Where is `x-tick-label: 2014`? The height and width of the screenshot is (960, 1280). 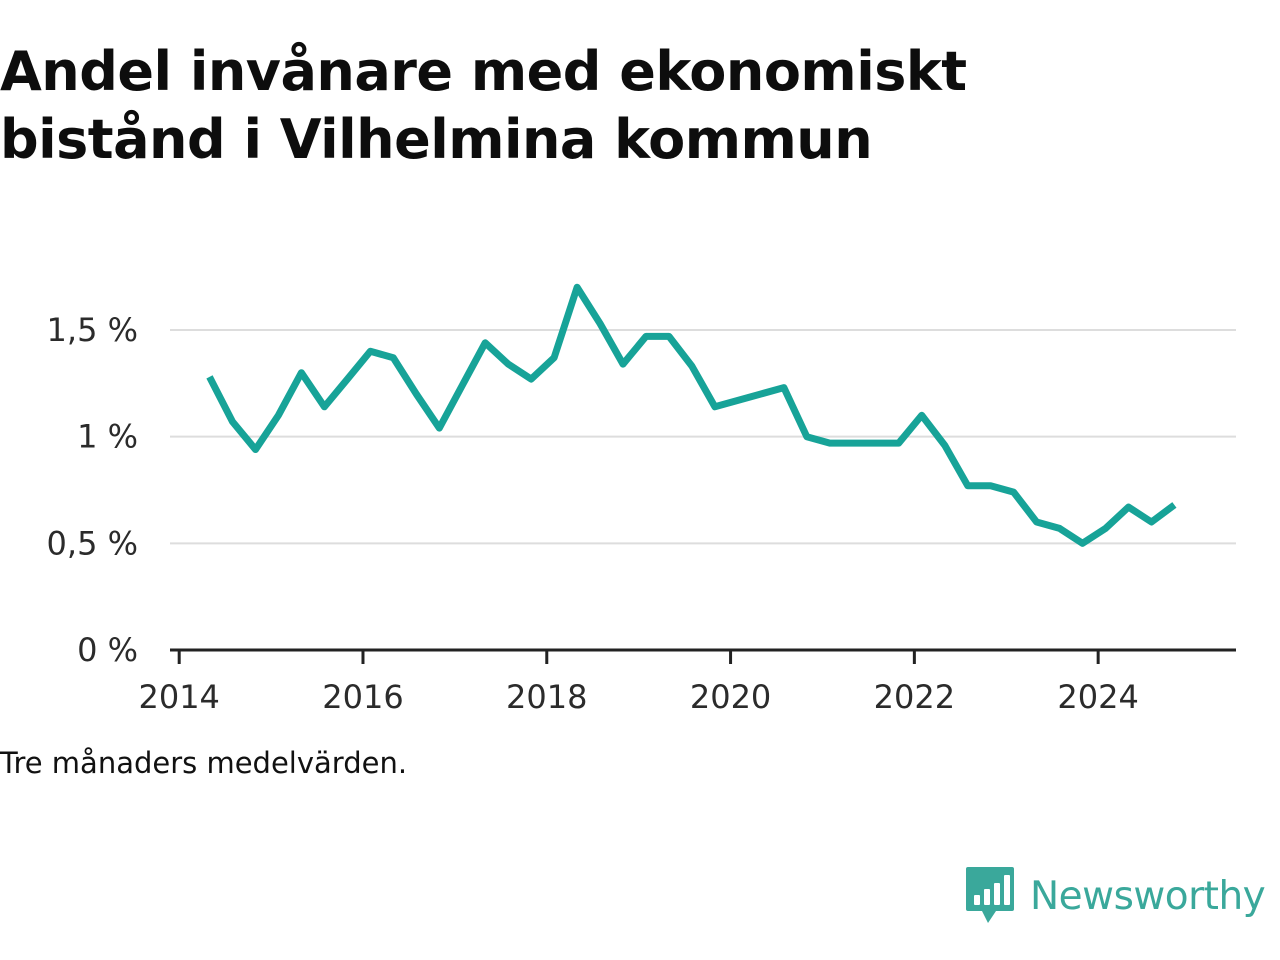
x-tick-label: 2014 is located at coordinates (178, 697).